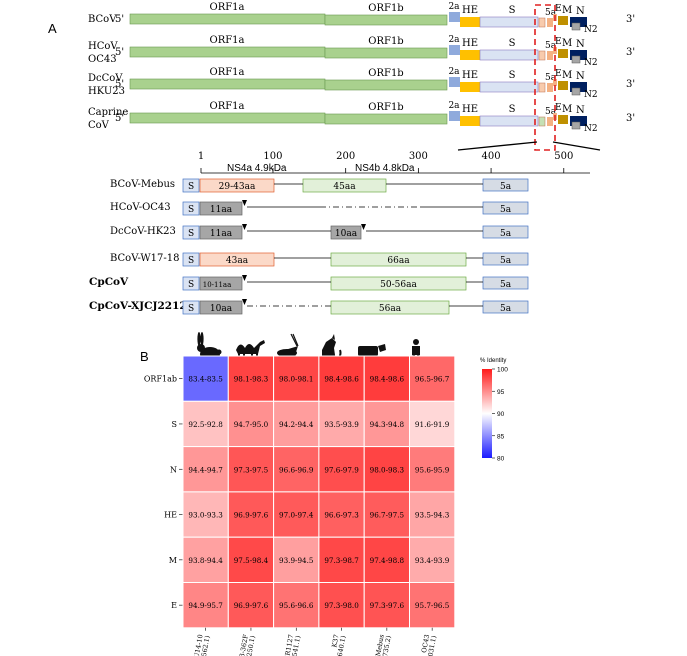 The width and height of the screenshot is (687, 656). I want to click on zoom-row: CpCoV S 5a 10-11aa 50-56aa, so click(309, 283).